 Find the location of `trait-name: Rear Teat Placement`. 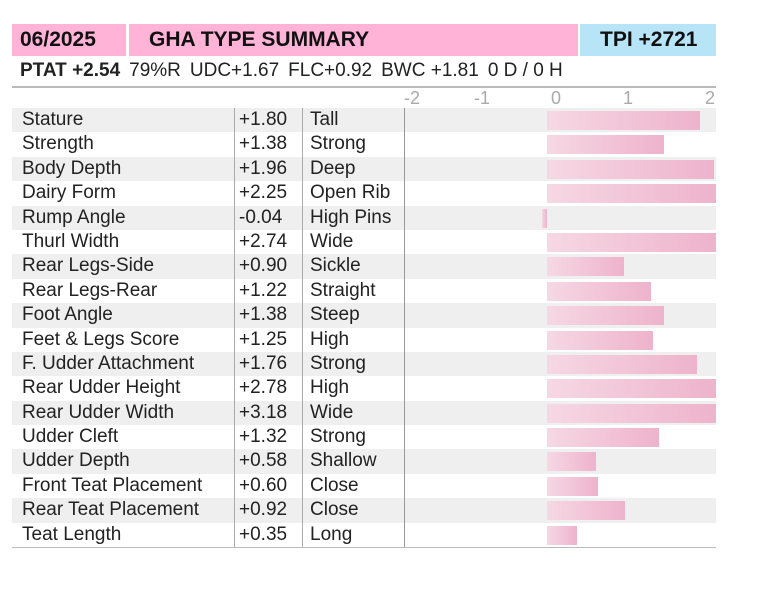

trait-name: Rear Teat Placement is located at coordinates (111, 510).